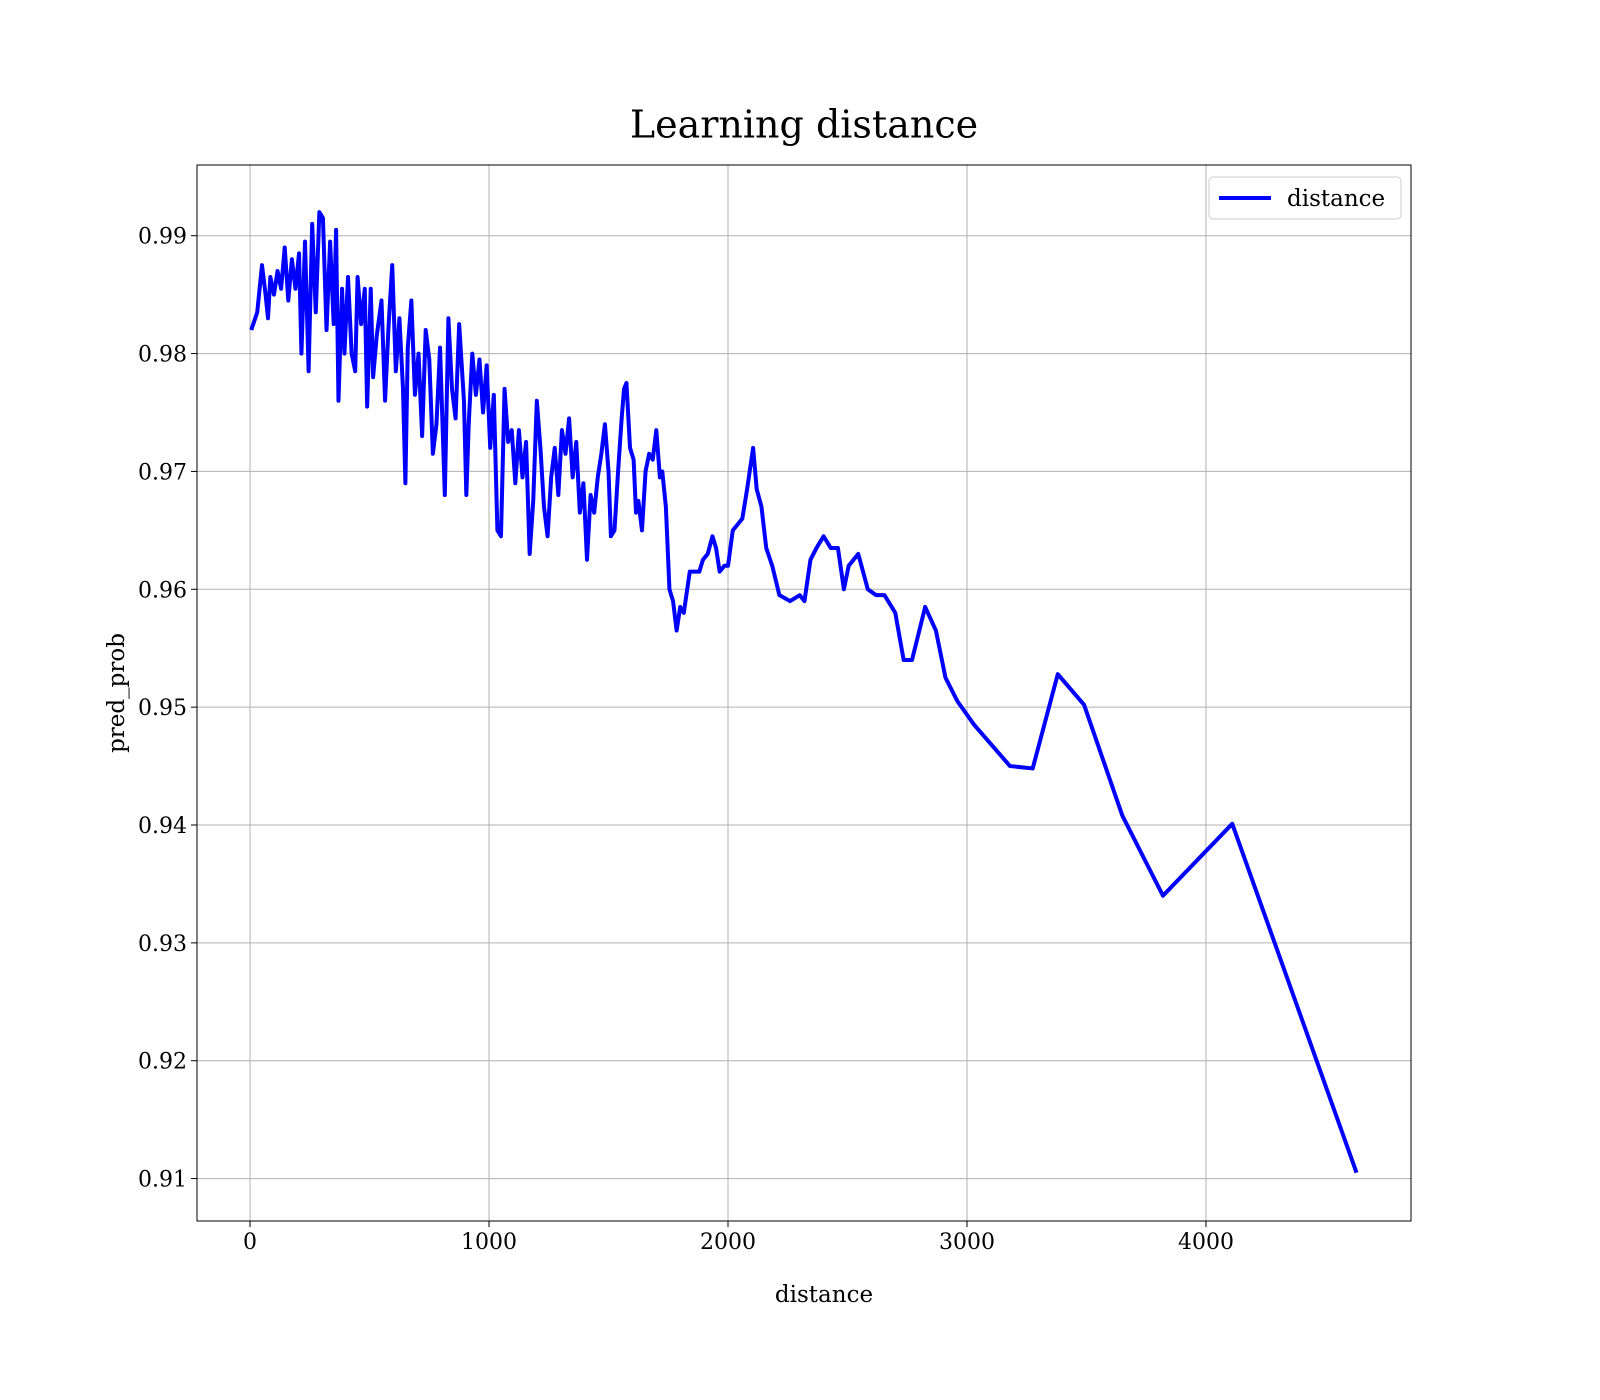 The height and width of the screenshot is (1400, 1600). I want to click on legend-label: distance, so click(1336, 199).